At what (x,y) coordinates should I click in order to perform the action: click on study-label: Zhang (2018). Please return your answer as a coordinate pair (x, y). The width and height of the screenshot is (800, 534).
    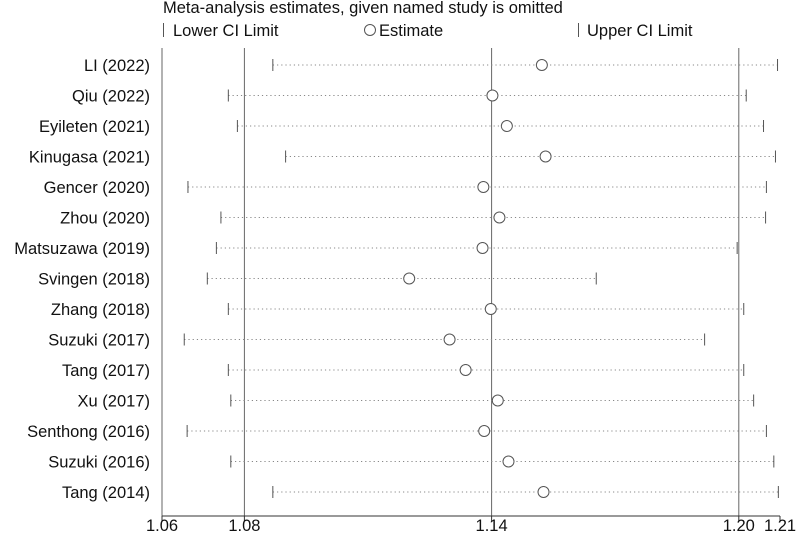
    Looking at the image, I should click on (100, 310).